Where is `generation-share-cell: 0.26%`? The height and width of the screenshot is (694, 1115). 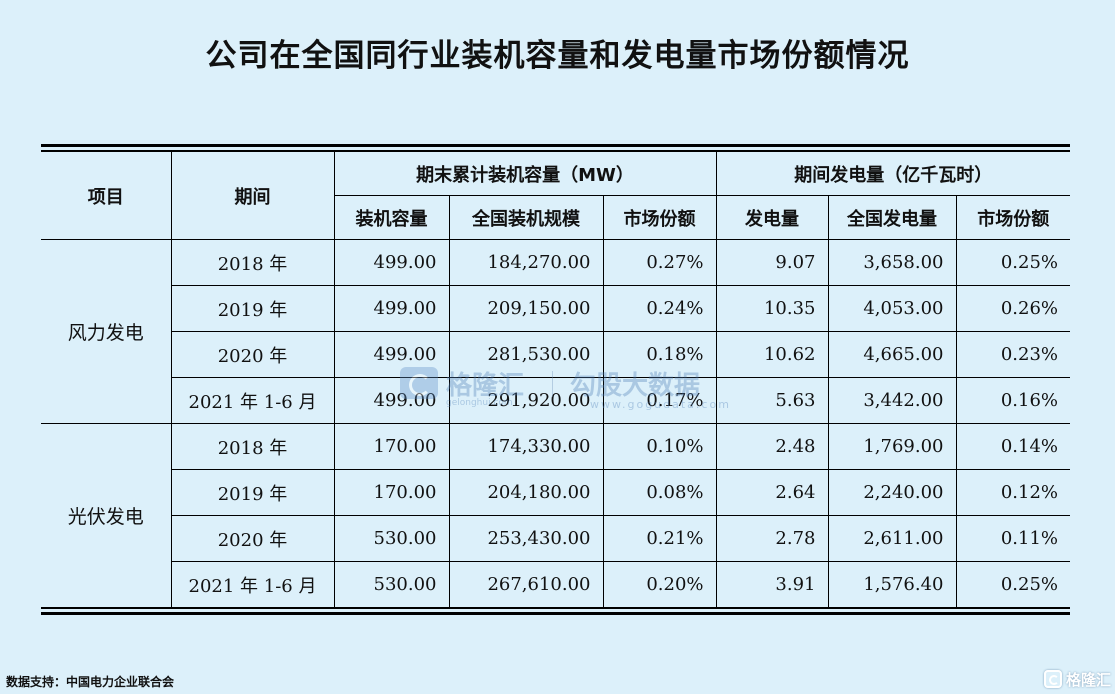
generation-share-cell: 0.26% is located at coordinates (1013, 308).